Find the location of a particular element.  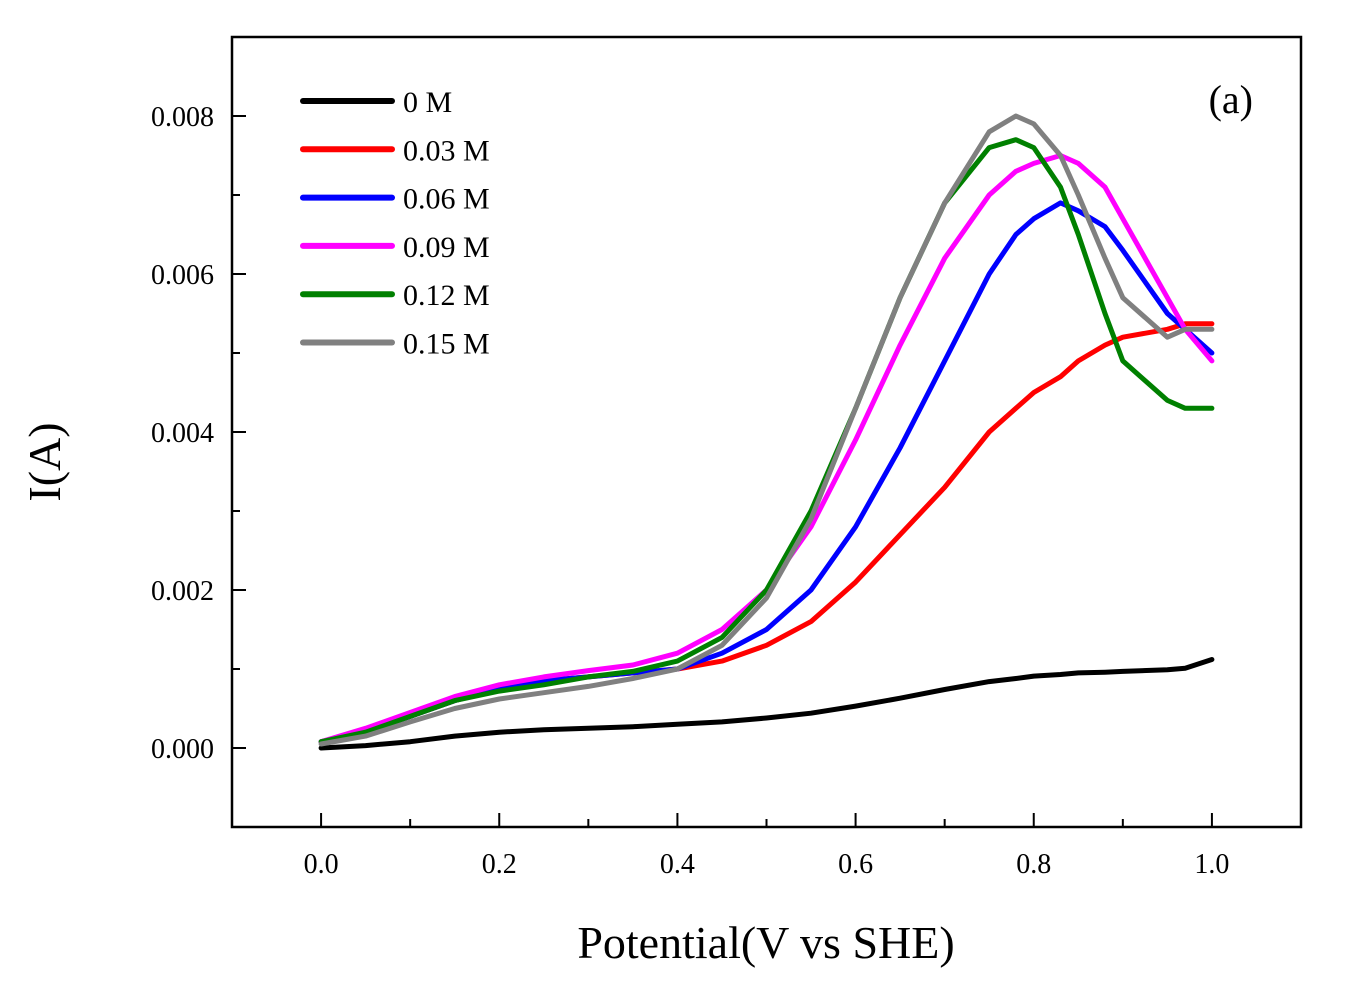

legend-label-5: 0.15 M is located at coordinates (446, 344).